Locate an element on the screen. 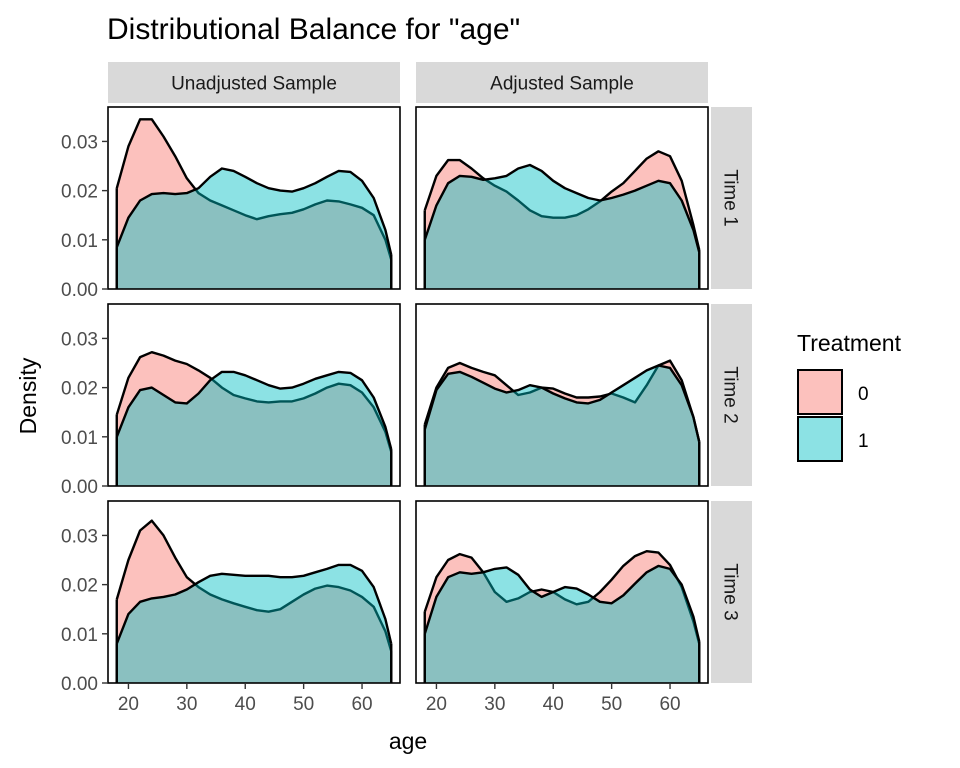 The width and height of the screenshot is (960, 768). x-axis-unadjusted-sample: 20 30 40 50 60 is located at coordinates (245, 699).